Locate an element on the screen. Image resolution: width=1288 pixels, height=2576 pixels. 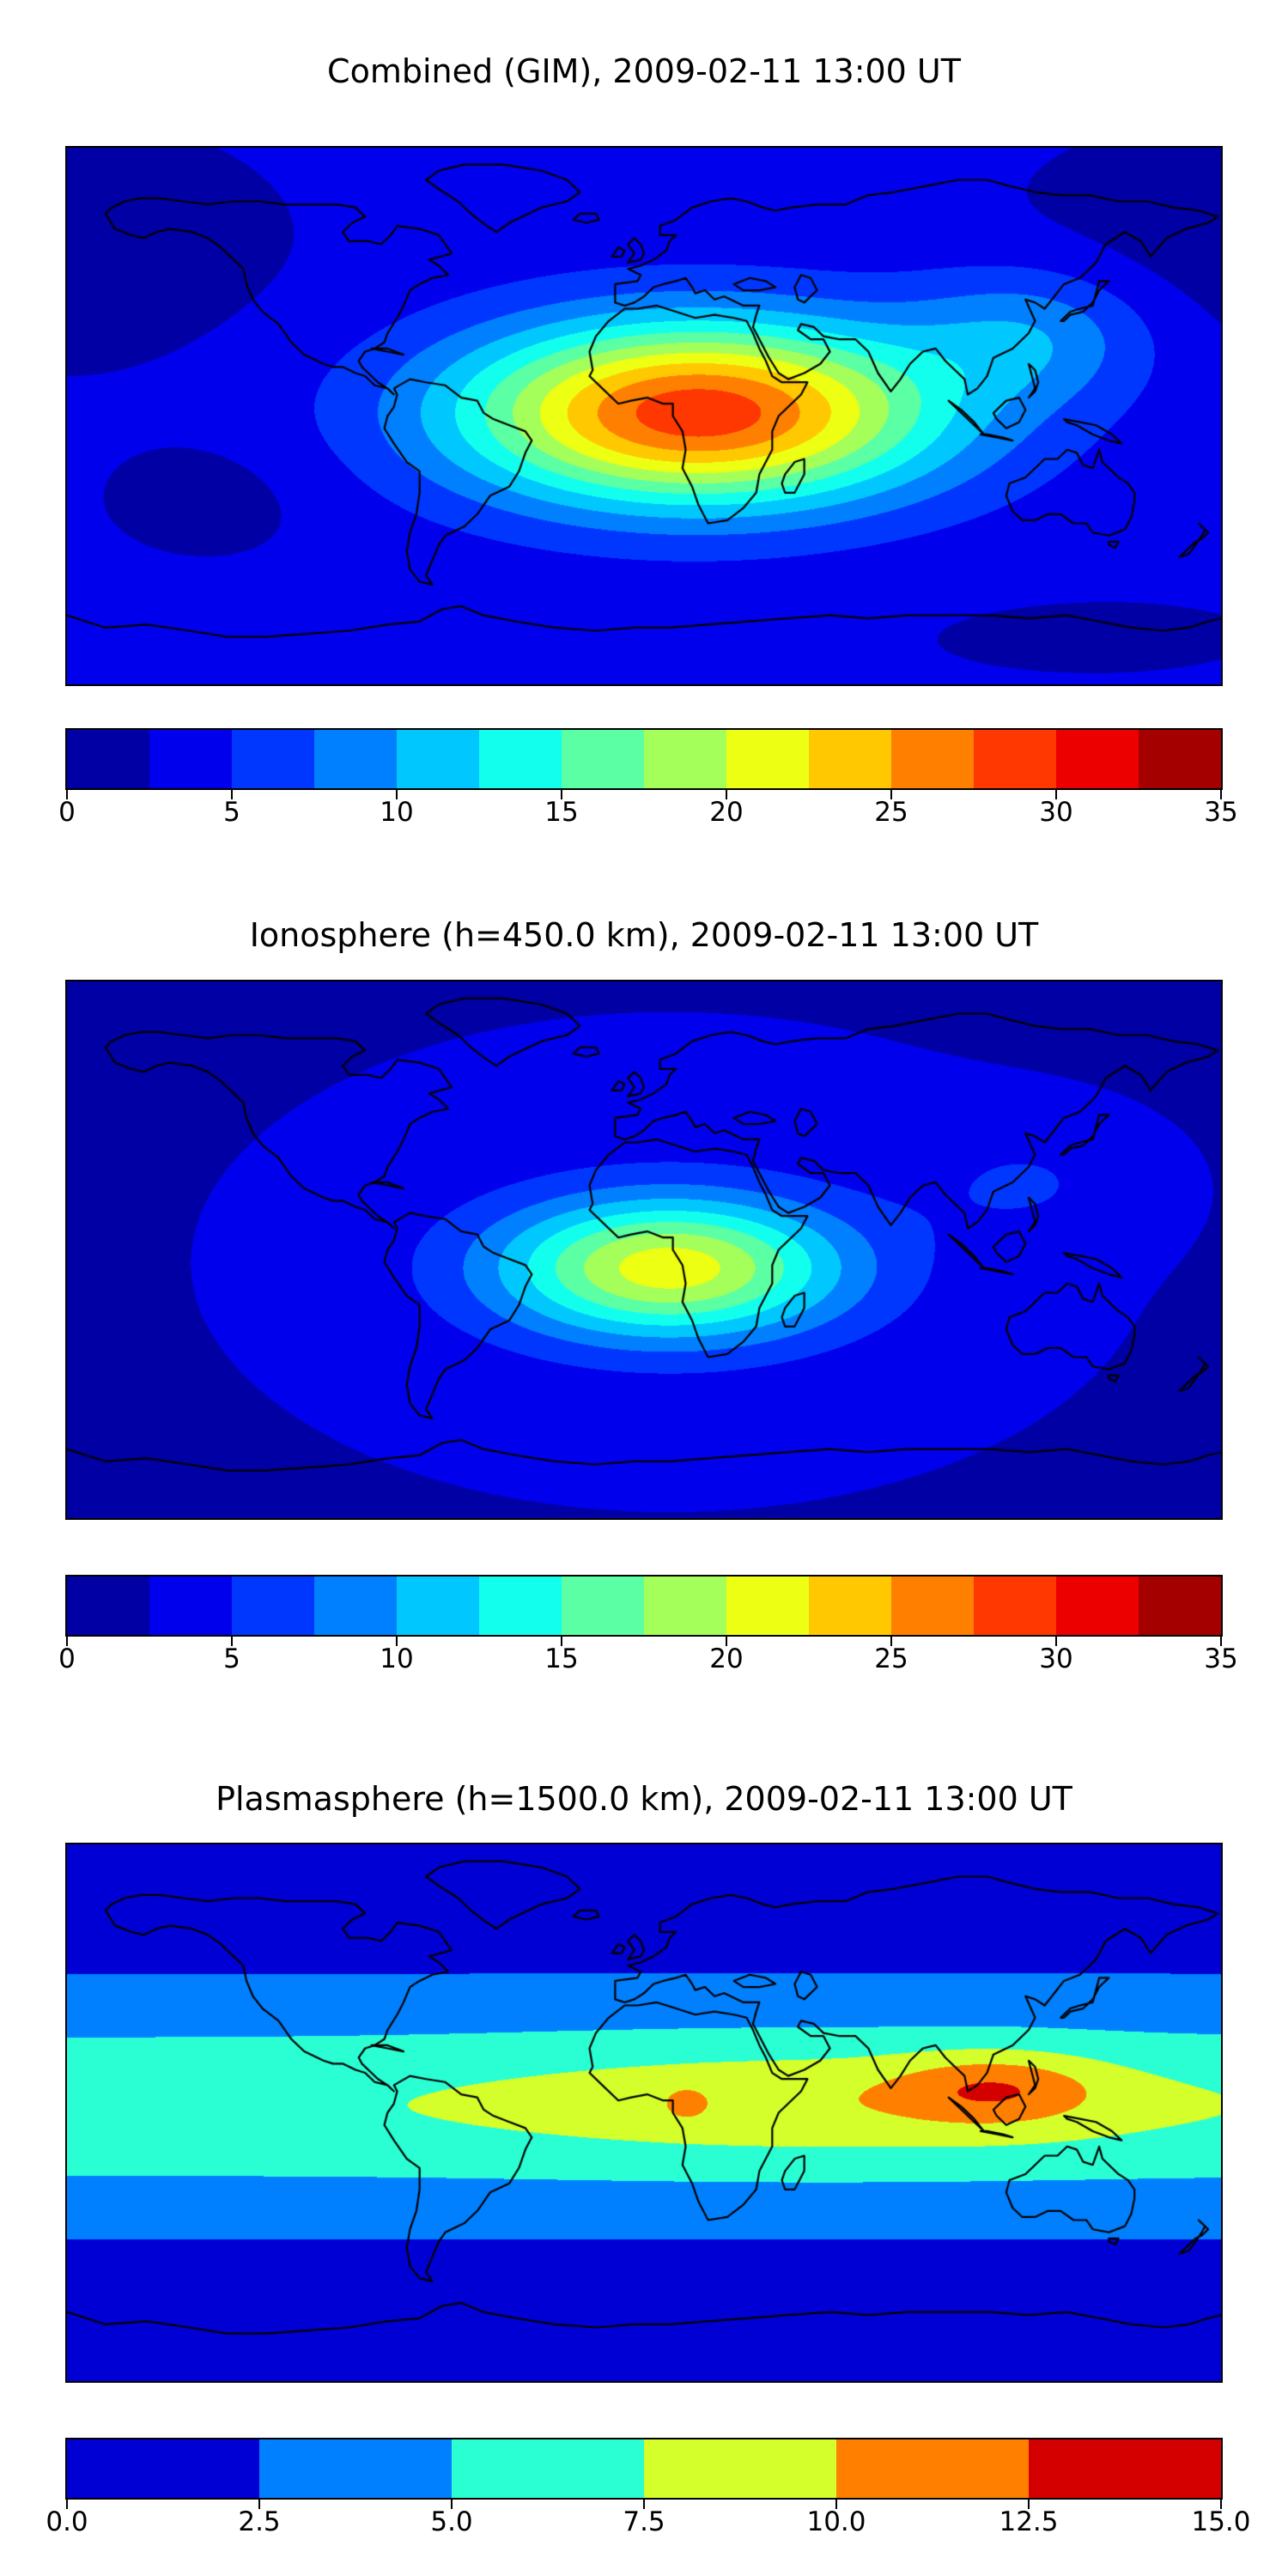
colorbar-tick-label: 15.0 is located at coordinates (1221, 2522).